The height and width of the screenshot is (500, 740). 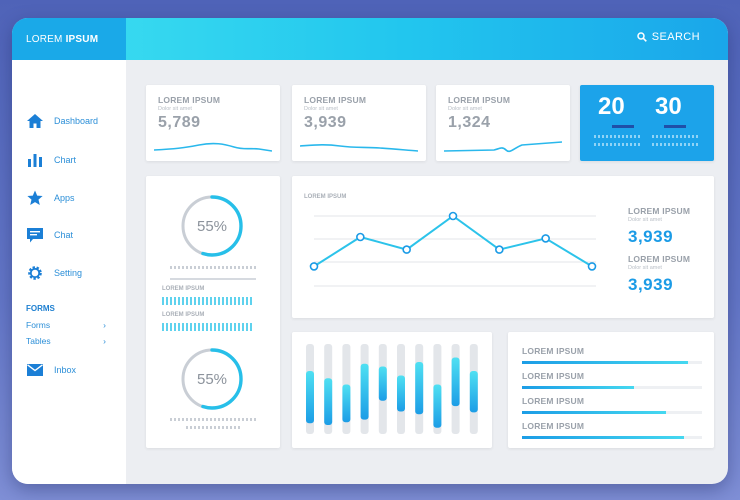 What do you see at coordinates (213, 123) in the screenshot?
I see `stat-card: LOREM IPSUM Dolor sit amet 5,789` at bounding box center [213, 123].